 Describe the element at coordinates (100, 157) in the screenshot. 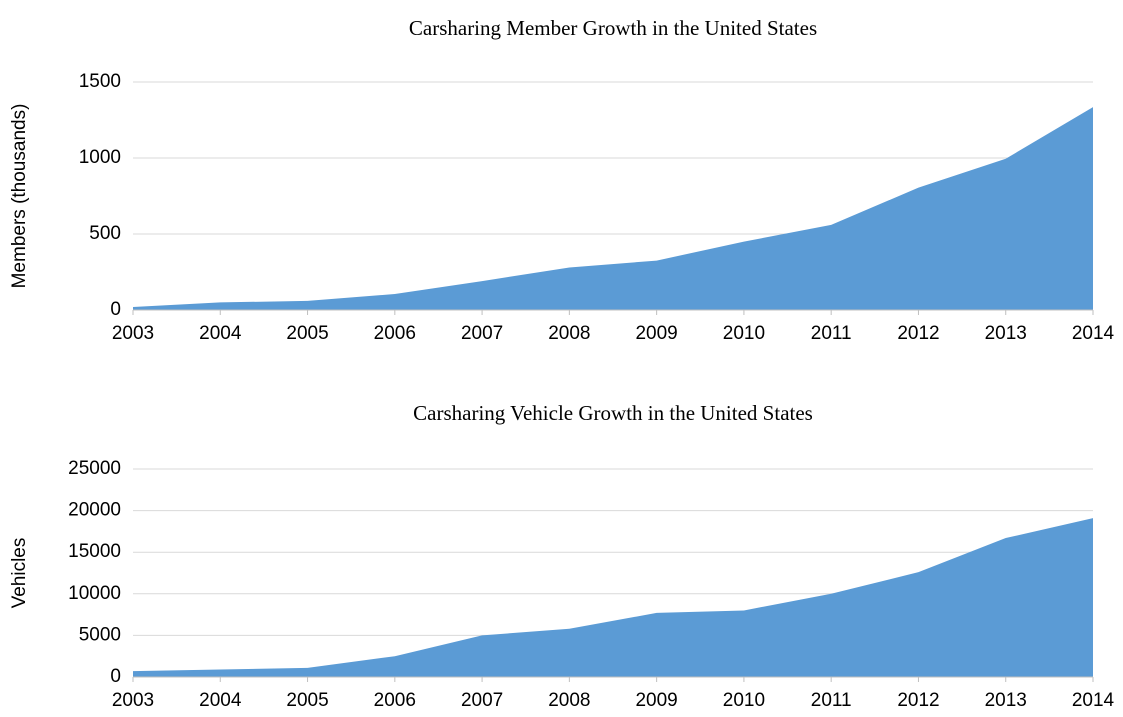

I see `y-tick-label: 1000` at that location.